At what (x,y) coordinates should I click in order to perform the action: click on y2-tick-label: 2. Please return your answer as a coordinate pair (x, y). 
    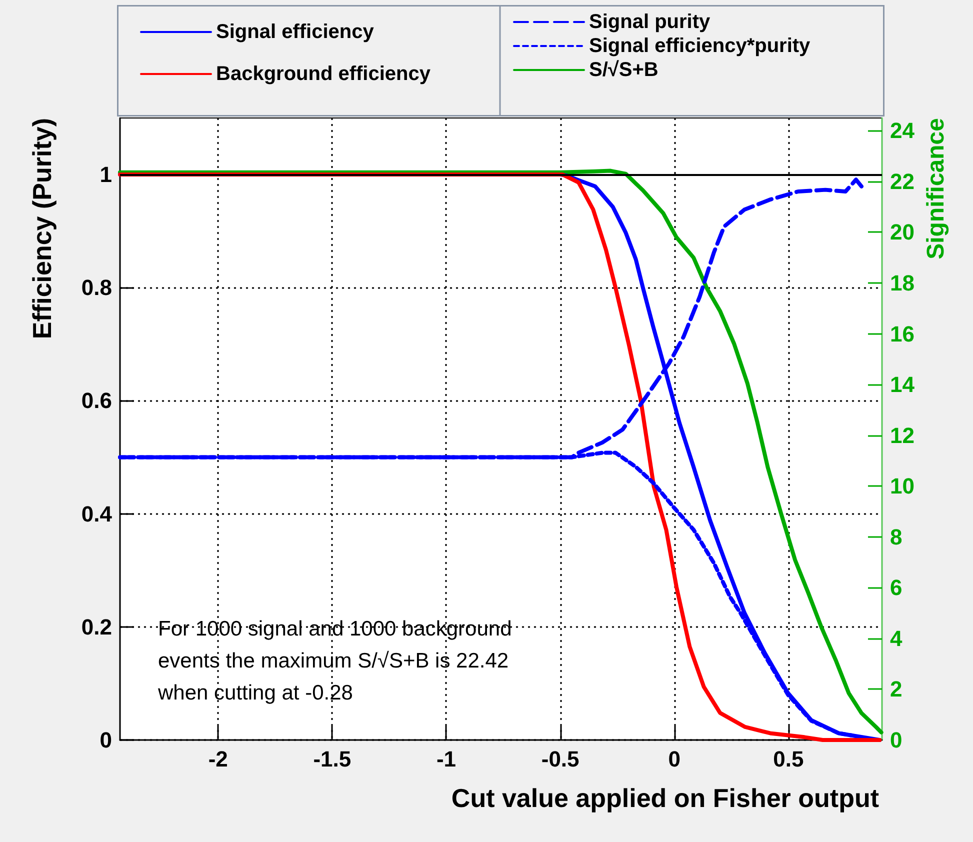
    Looking at the image, I should click on (896, 689).